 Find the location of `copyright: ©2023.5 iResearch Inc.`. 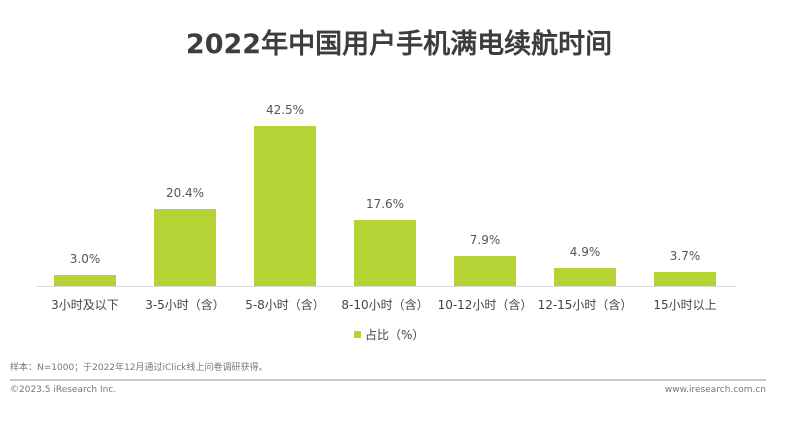

copyright: ©2023.5 iResearch Inc. is located at coordinates (63, 390).